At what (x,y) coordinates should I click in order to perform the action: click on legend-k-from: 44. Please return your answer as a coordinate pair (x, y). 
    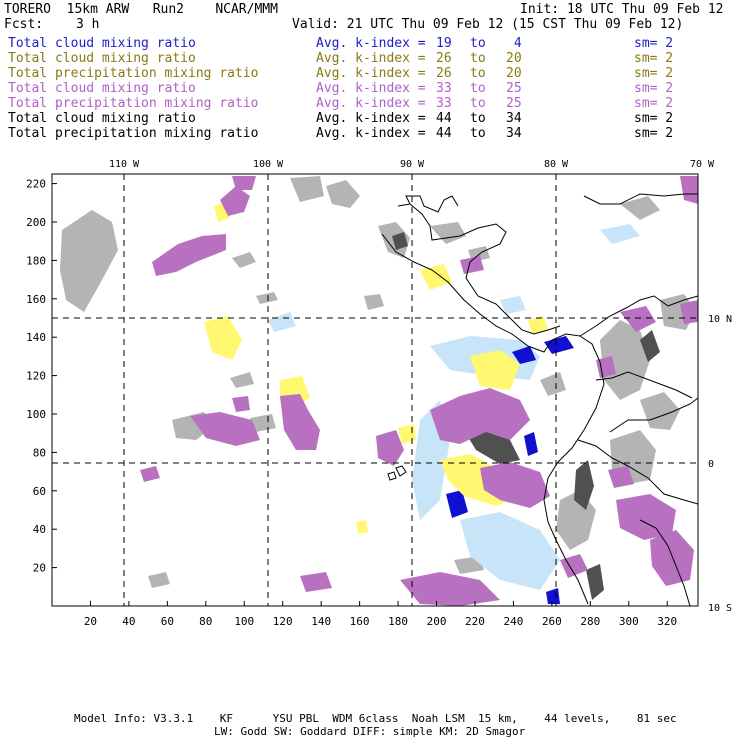
    Looking at the image, I should click on (444, 118).